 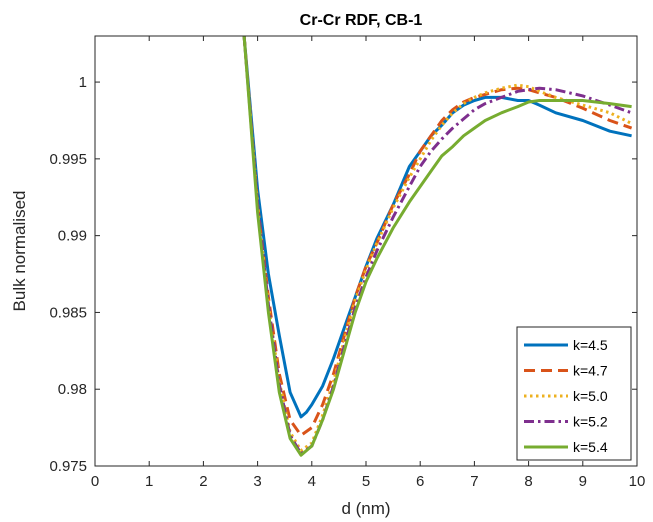 What do you see at coordinates (83, 82) in the screenshot?
I see `y-tick-label: 1` at bounding box center [83, 82].